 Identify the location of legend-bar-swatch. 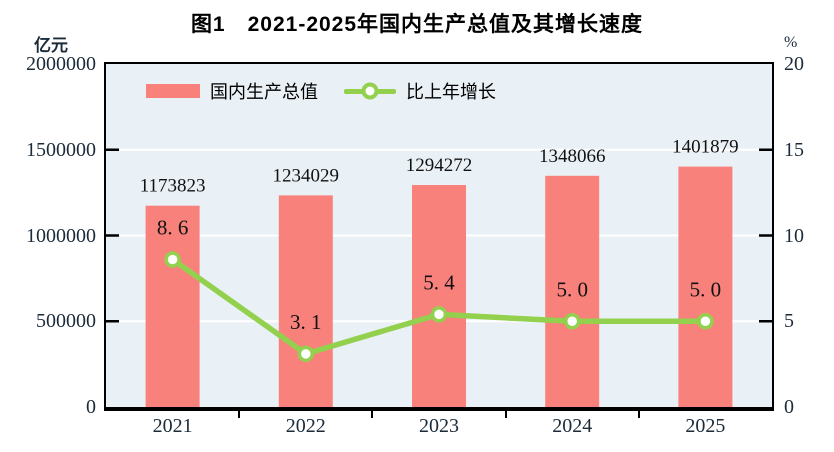
(173, 91).